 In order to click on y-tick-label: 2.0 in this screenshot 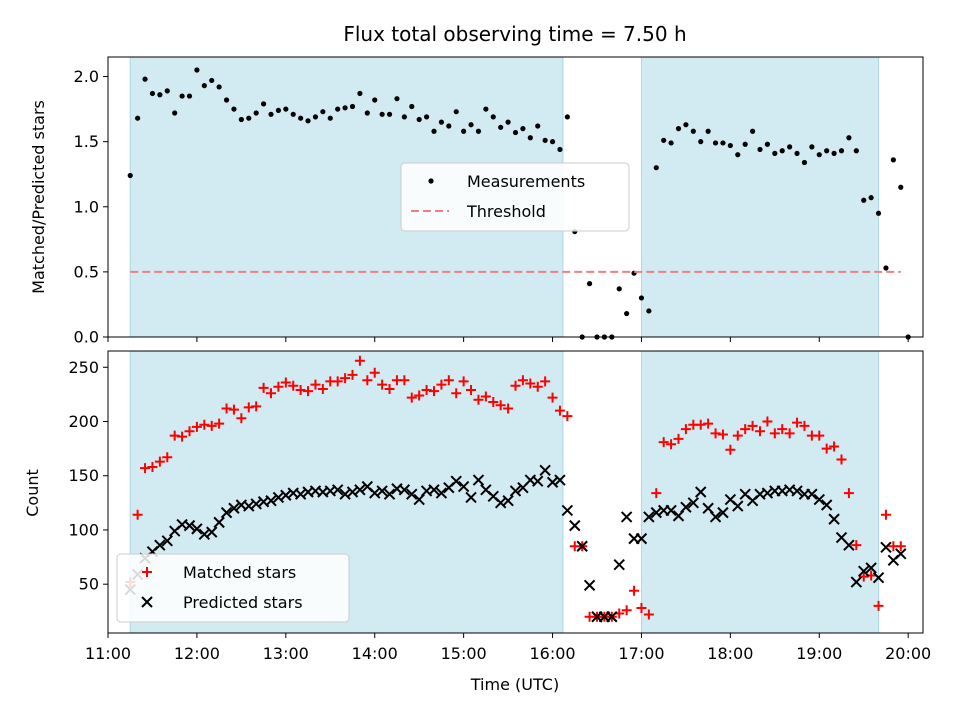, I will do `click(86, 76)`.